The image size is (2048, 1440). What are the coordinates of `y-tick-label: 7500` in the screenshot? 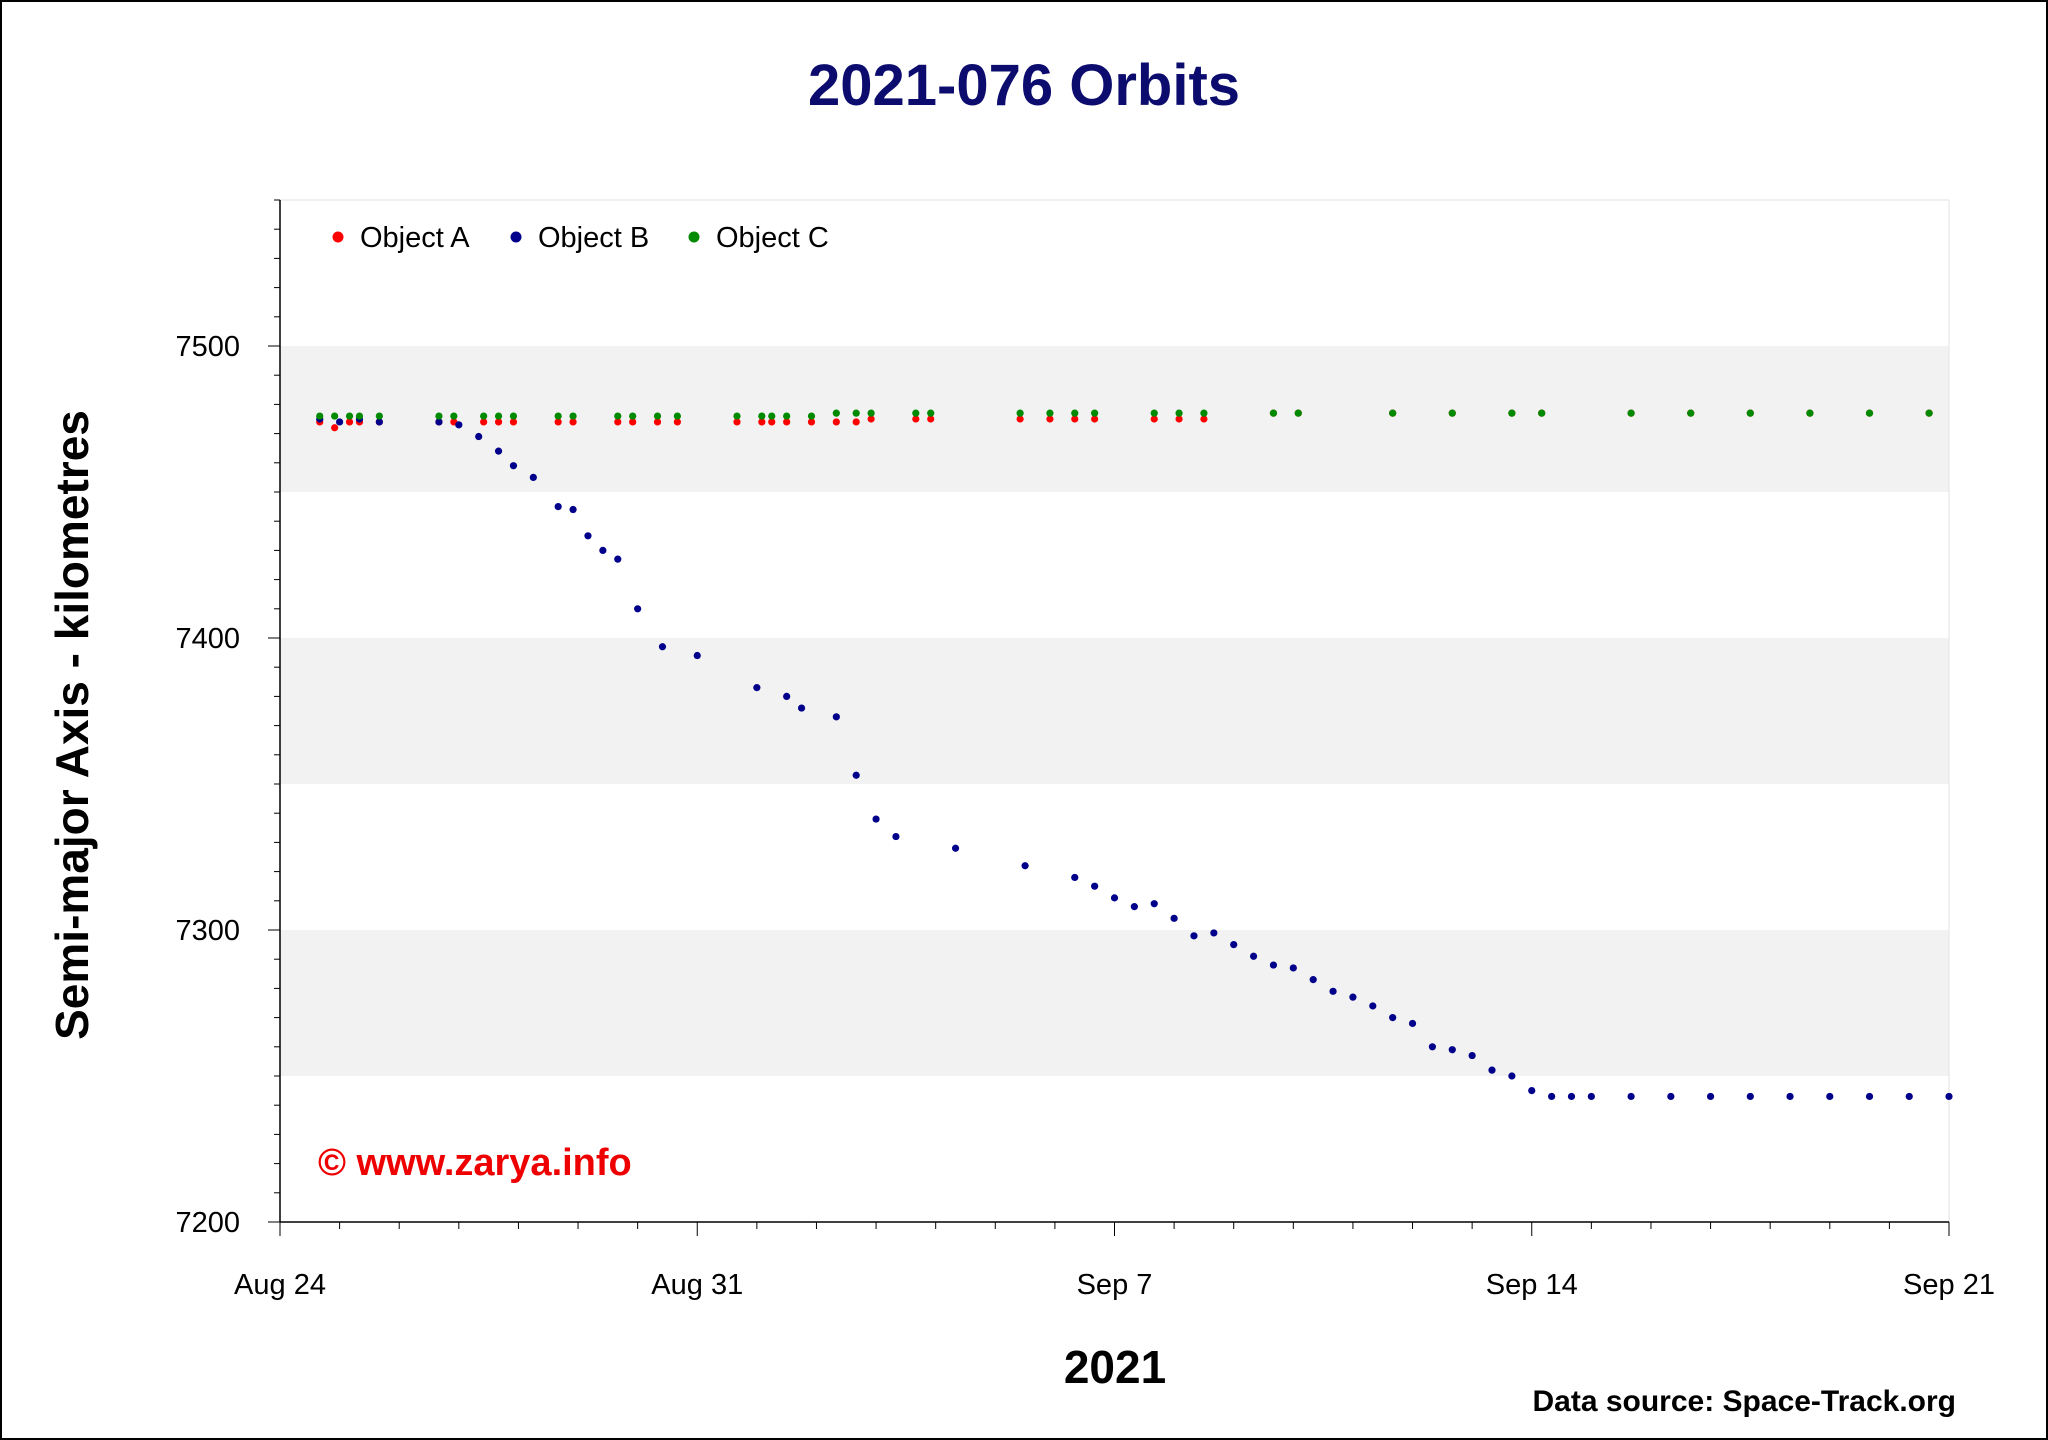 It's located at (207, 347).